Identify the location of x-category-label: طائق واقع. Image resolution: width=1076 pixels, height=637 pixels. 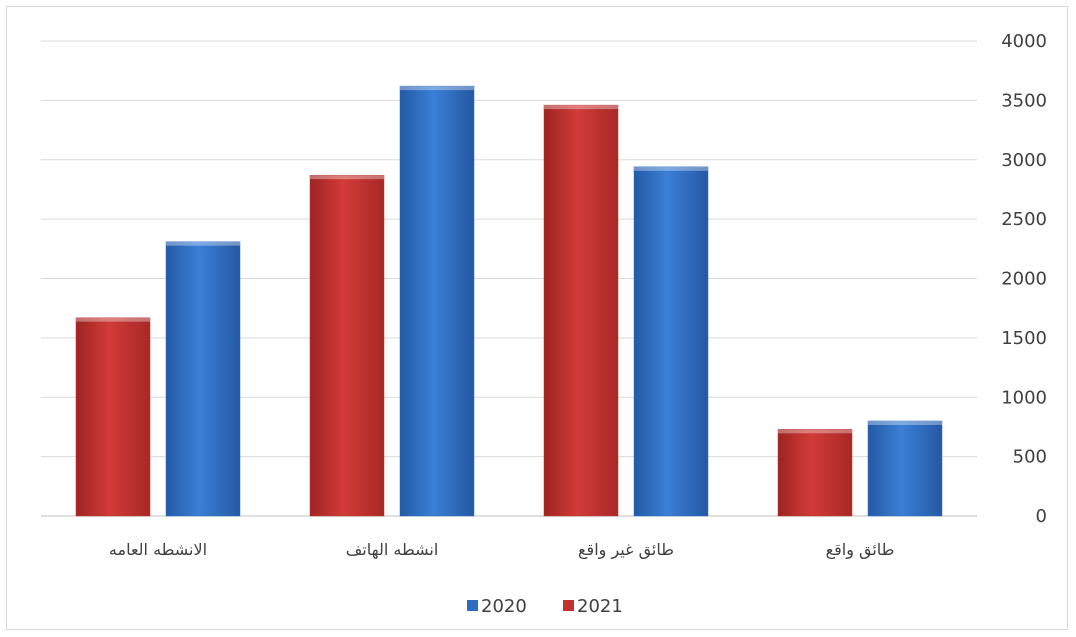
(860, 550).